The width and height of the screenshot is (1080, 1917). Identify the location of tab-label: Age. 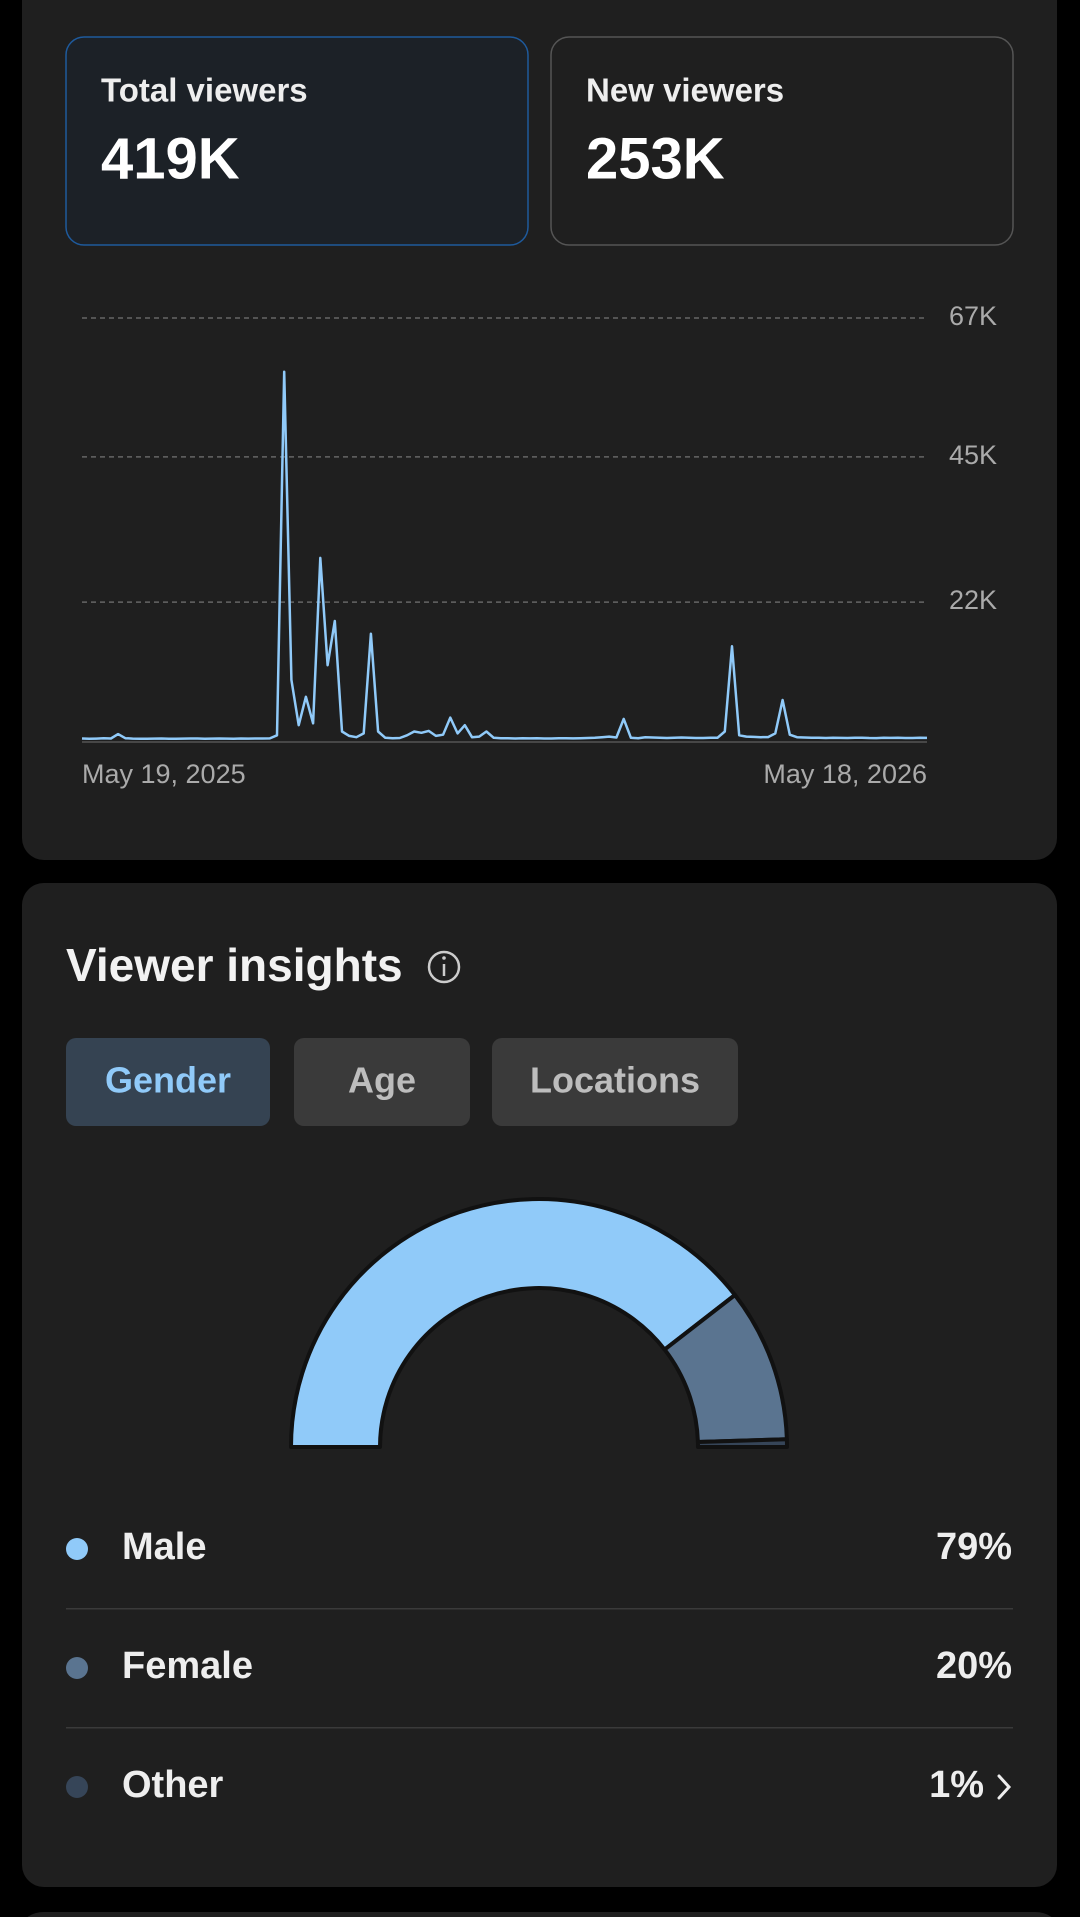
(382, 1080).